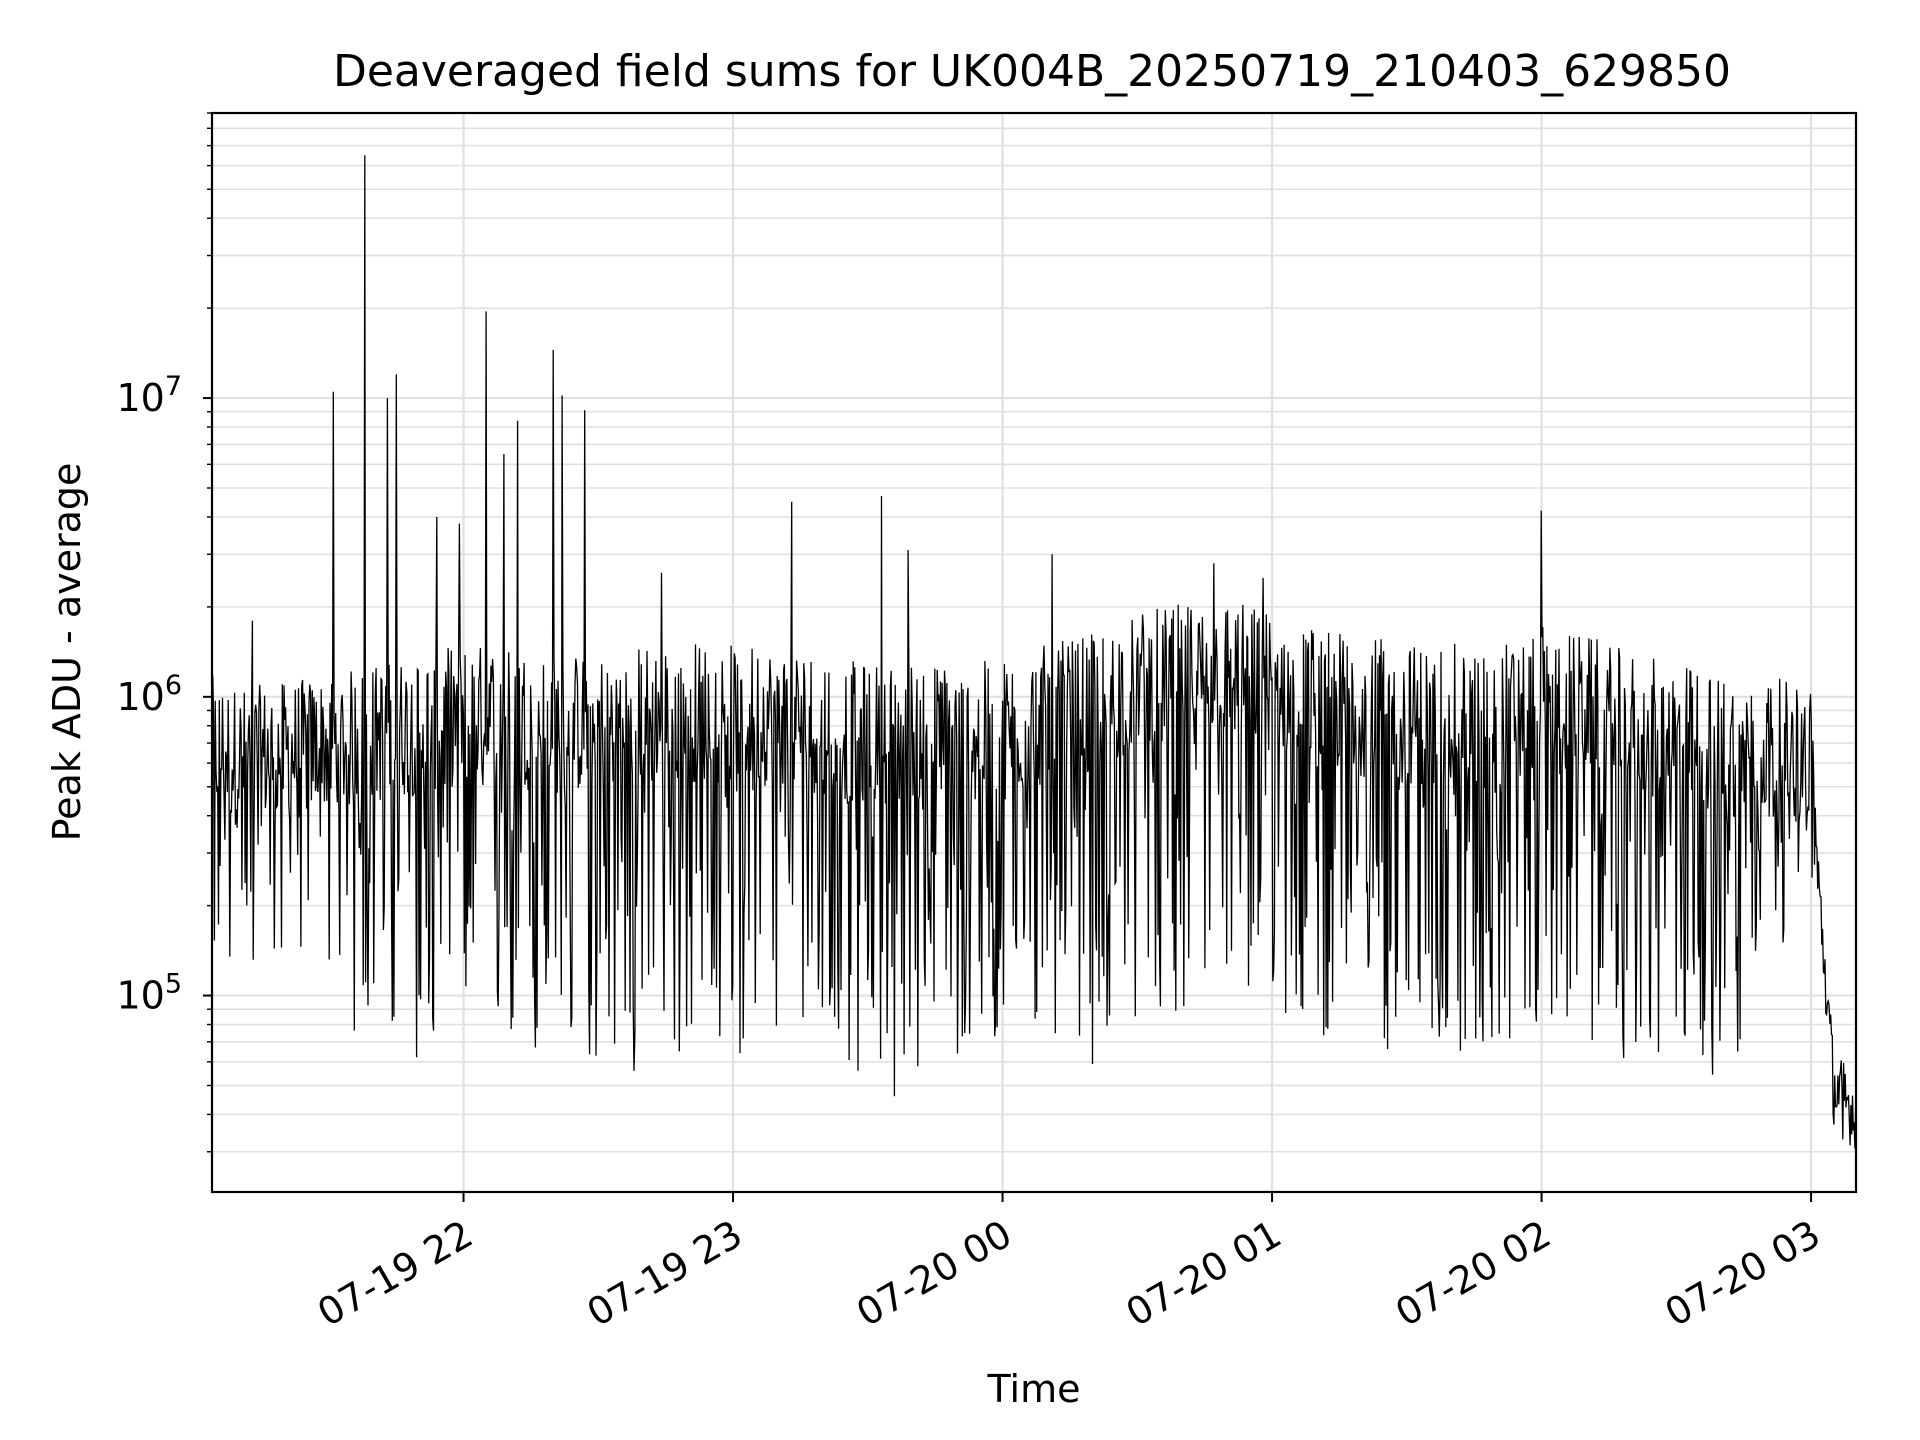 The image size is (1920, 1440). Describe the element at coordinates (1034, 1389) in the screenshot. I see `x-axis-label: Time` at that location.